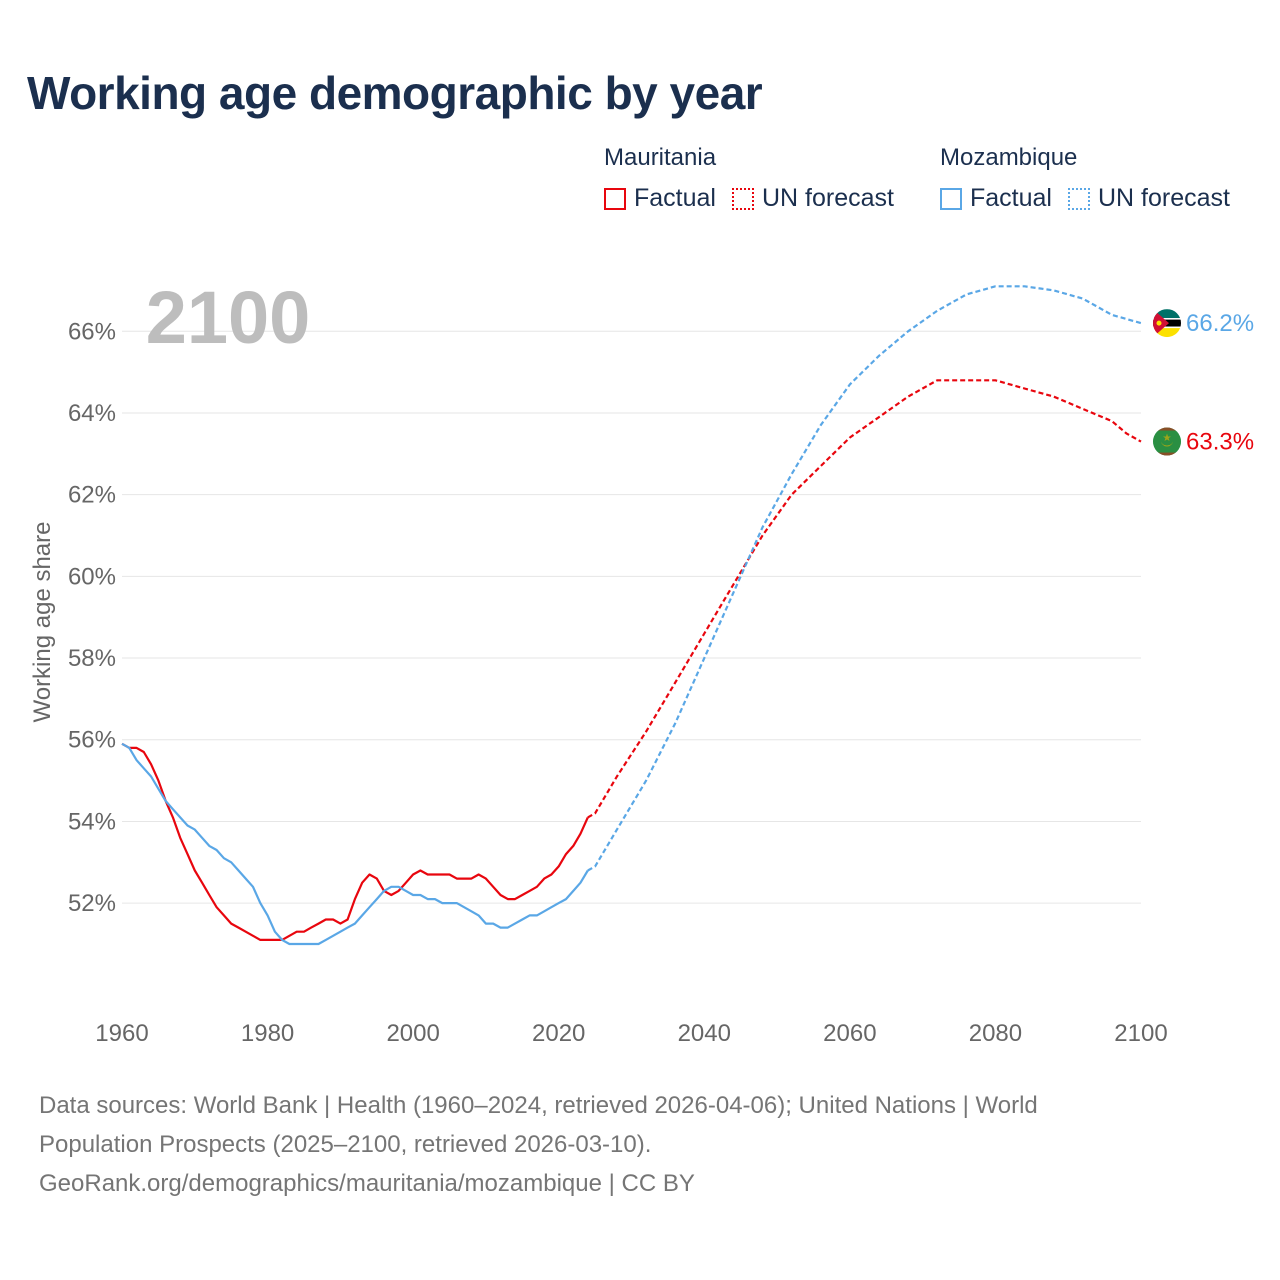  What do you see at coordinates (704, 1033) in the screenshot?
I see `x-tick-label: 2040` at bounding box center [704, 1033].